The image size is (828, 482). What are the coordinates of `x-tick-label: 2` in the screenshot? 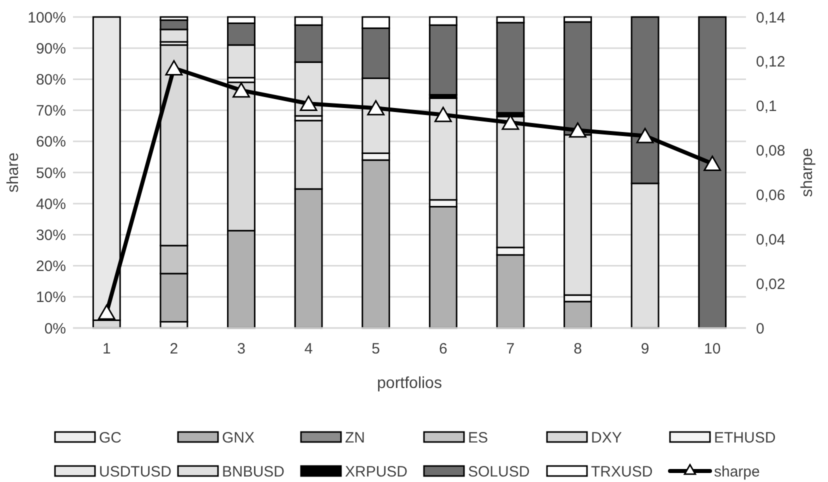 It's located at (174, 349).